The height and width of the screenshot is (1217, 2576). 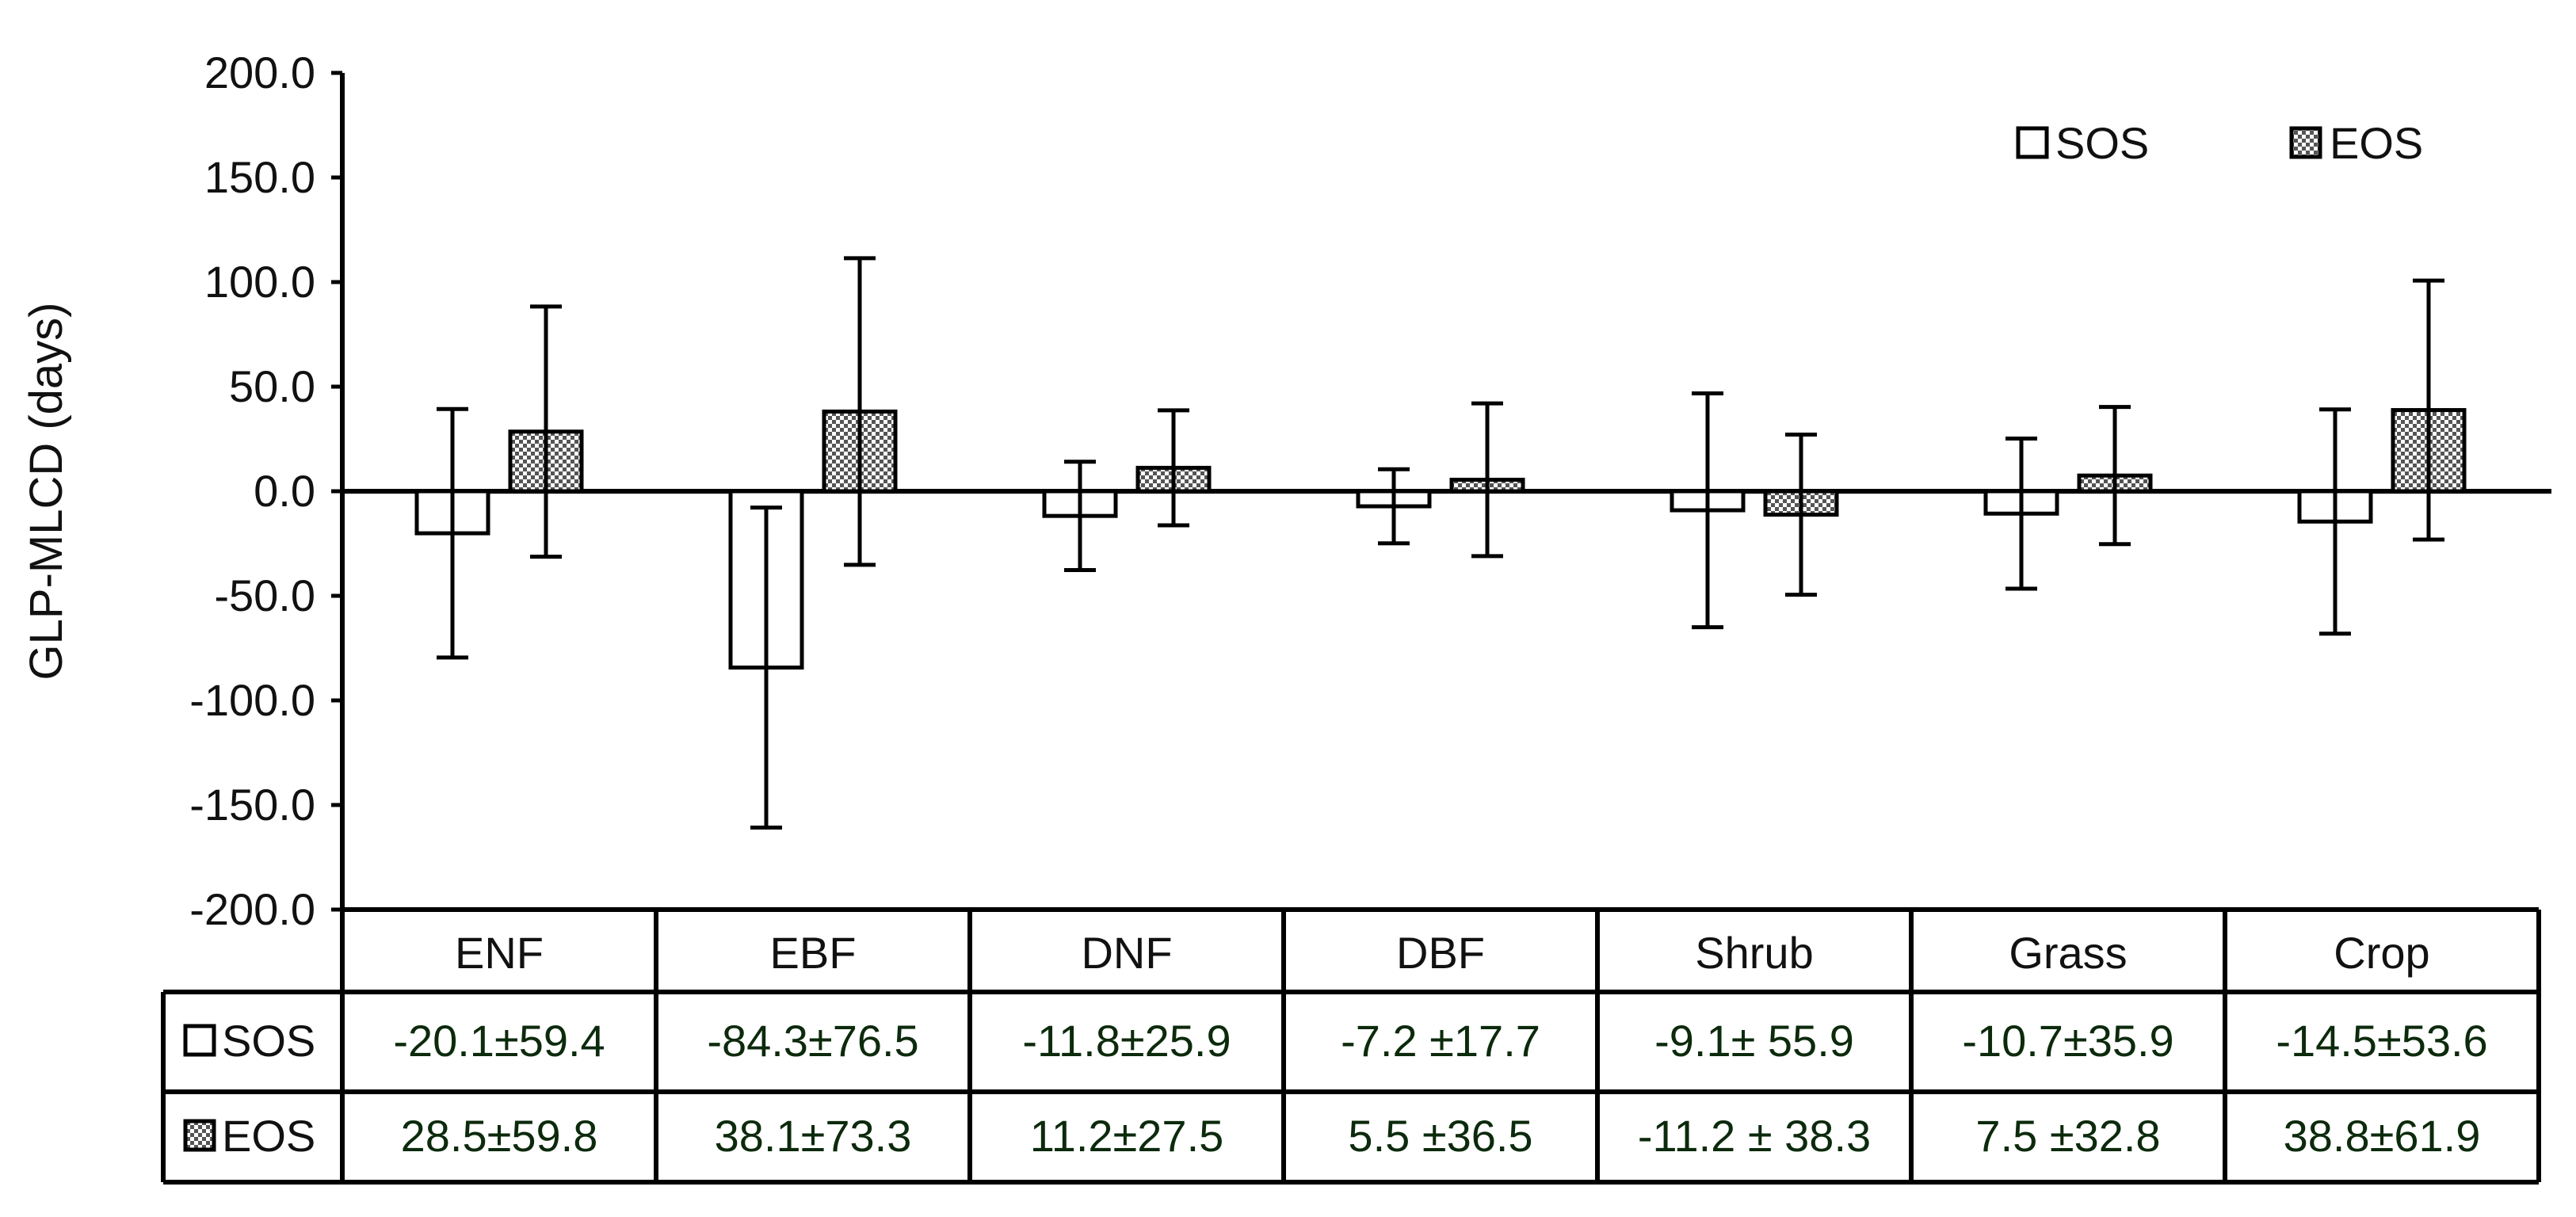 What do you see at coordinates (1440, 1136) in the screenshot?
I see `table-cell: 5.5 ±36.5` at bounding box center [1440, 1136].